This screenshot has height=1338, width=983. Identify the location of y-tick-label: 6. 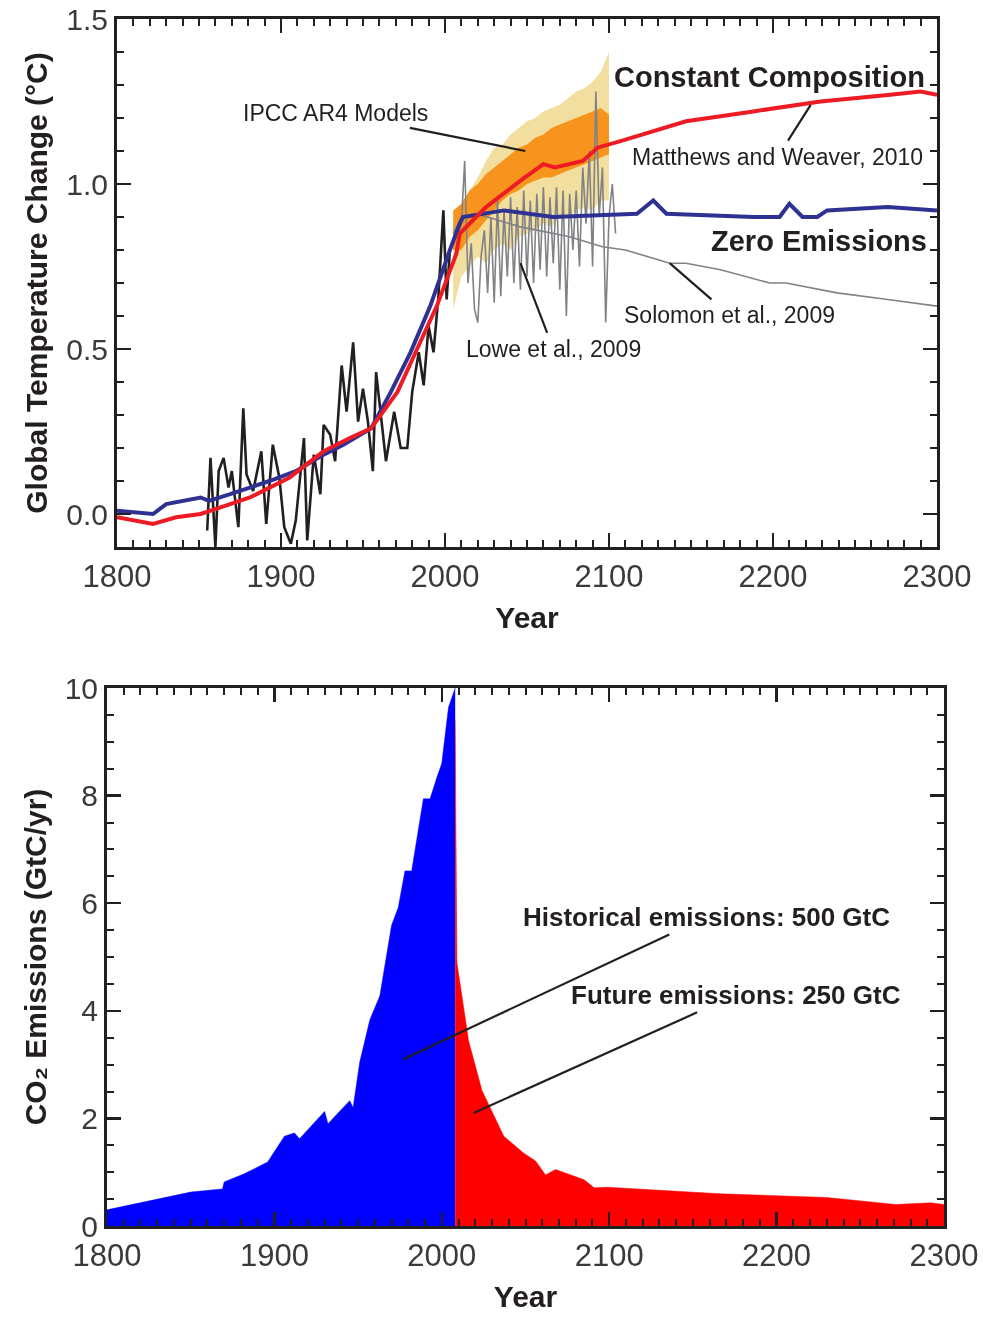
(89, 903).